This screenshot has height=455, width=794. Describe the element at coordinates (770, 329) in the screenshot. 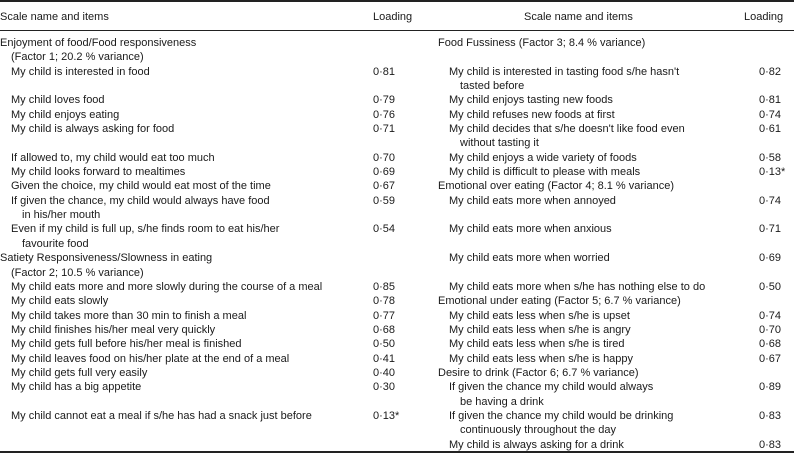

I see `loading-value: 0·70` at that location.